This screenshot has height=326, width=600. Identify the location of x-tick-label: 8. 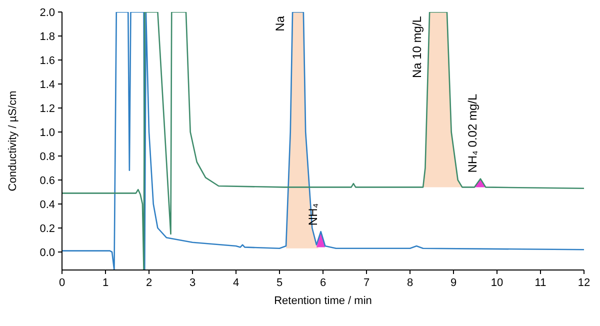
(410, 283).